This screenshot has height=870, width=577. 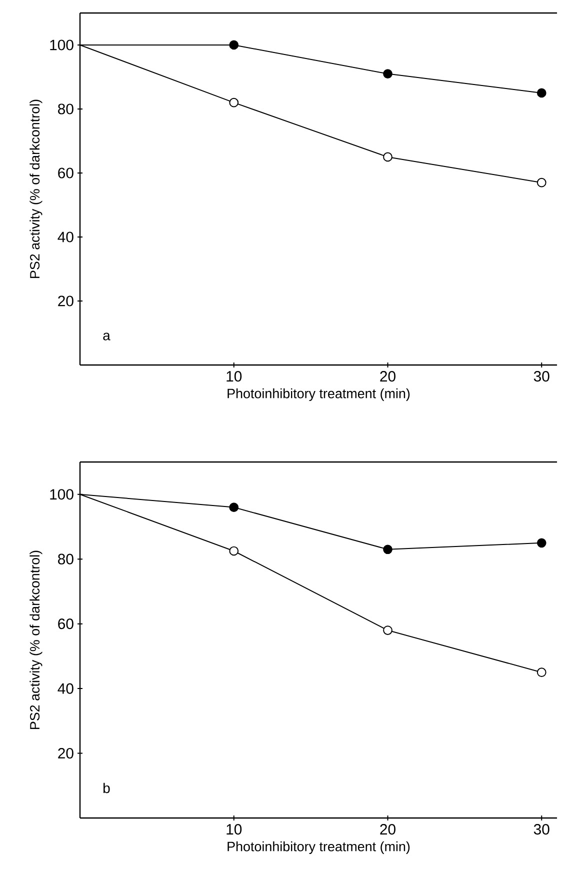 I want to click on annotation: b, so click(x=107, y=788).